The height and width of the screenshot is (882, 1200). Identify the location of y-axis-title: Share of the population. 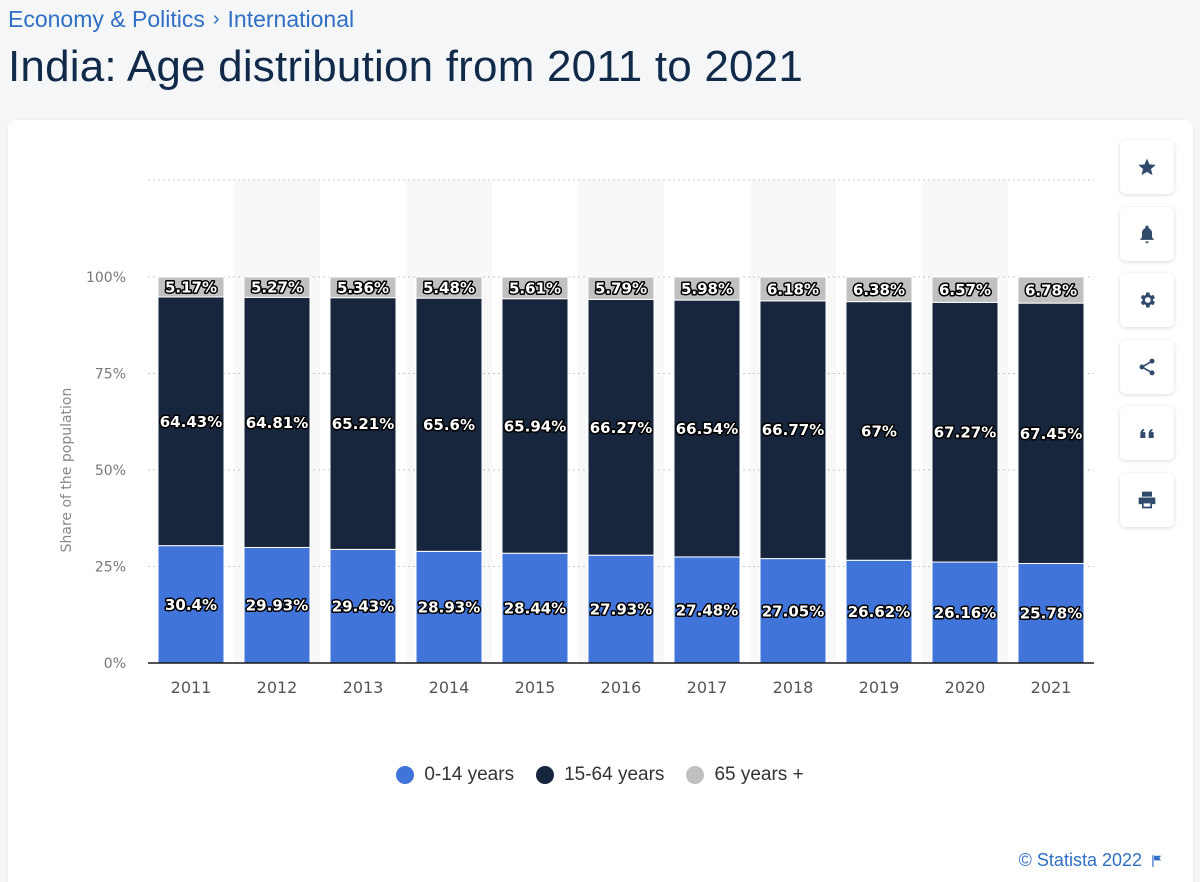
(67, 470).